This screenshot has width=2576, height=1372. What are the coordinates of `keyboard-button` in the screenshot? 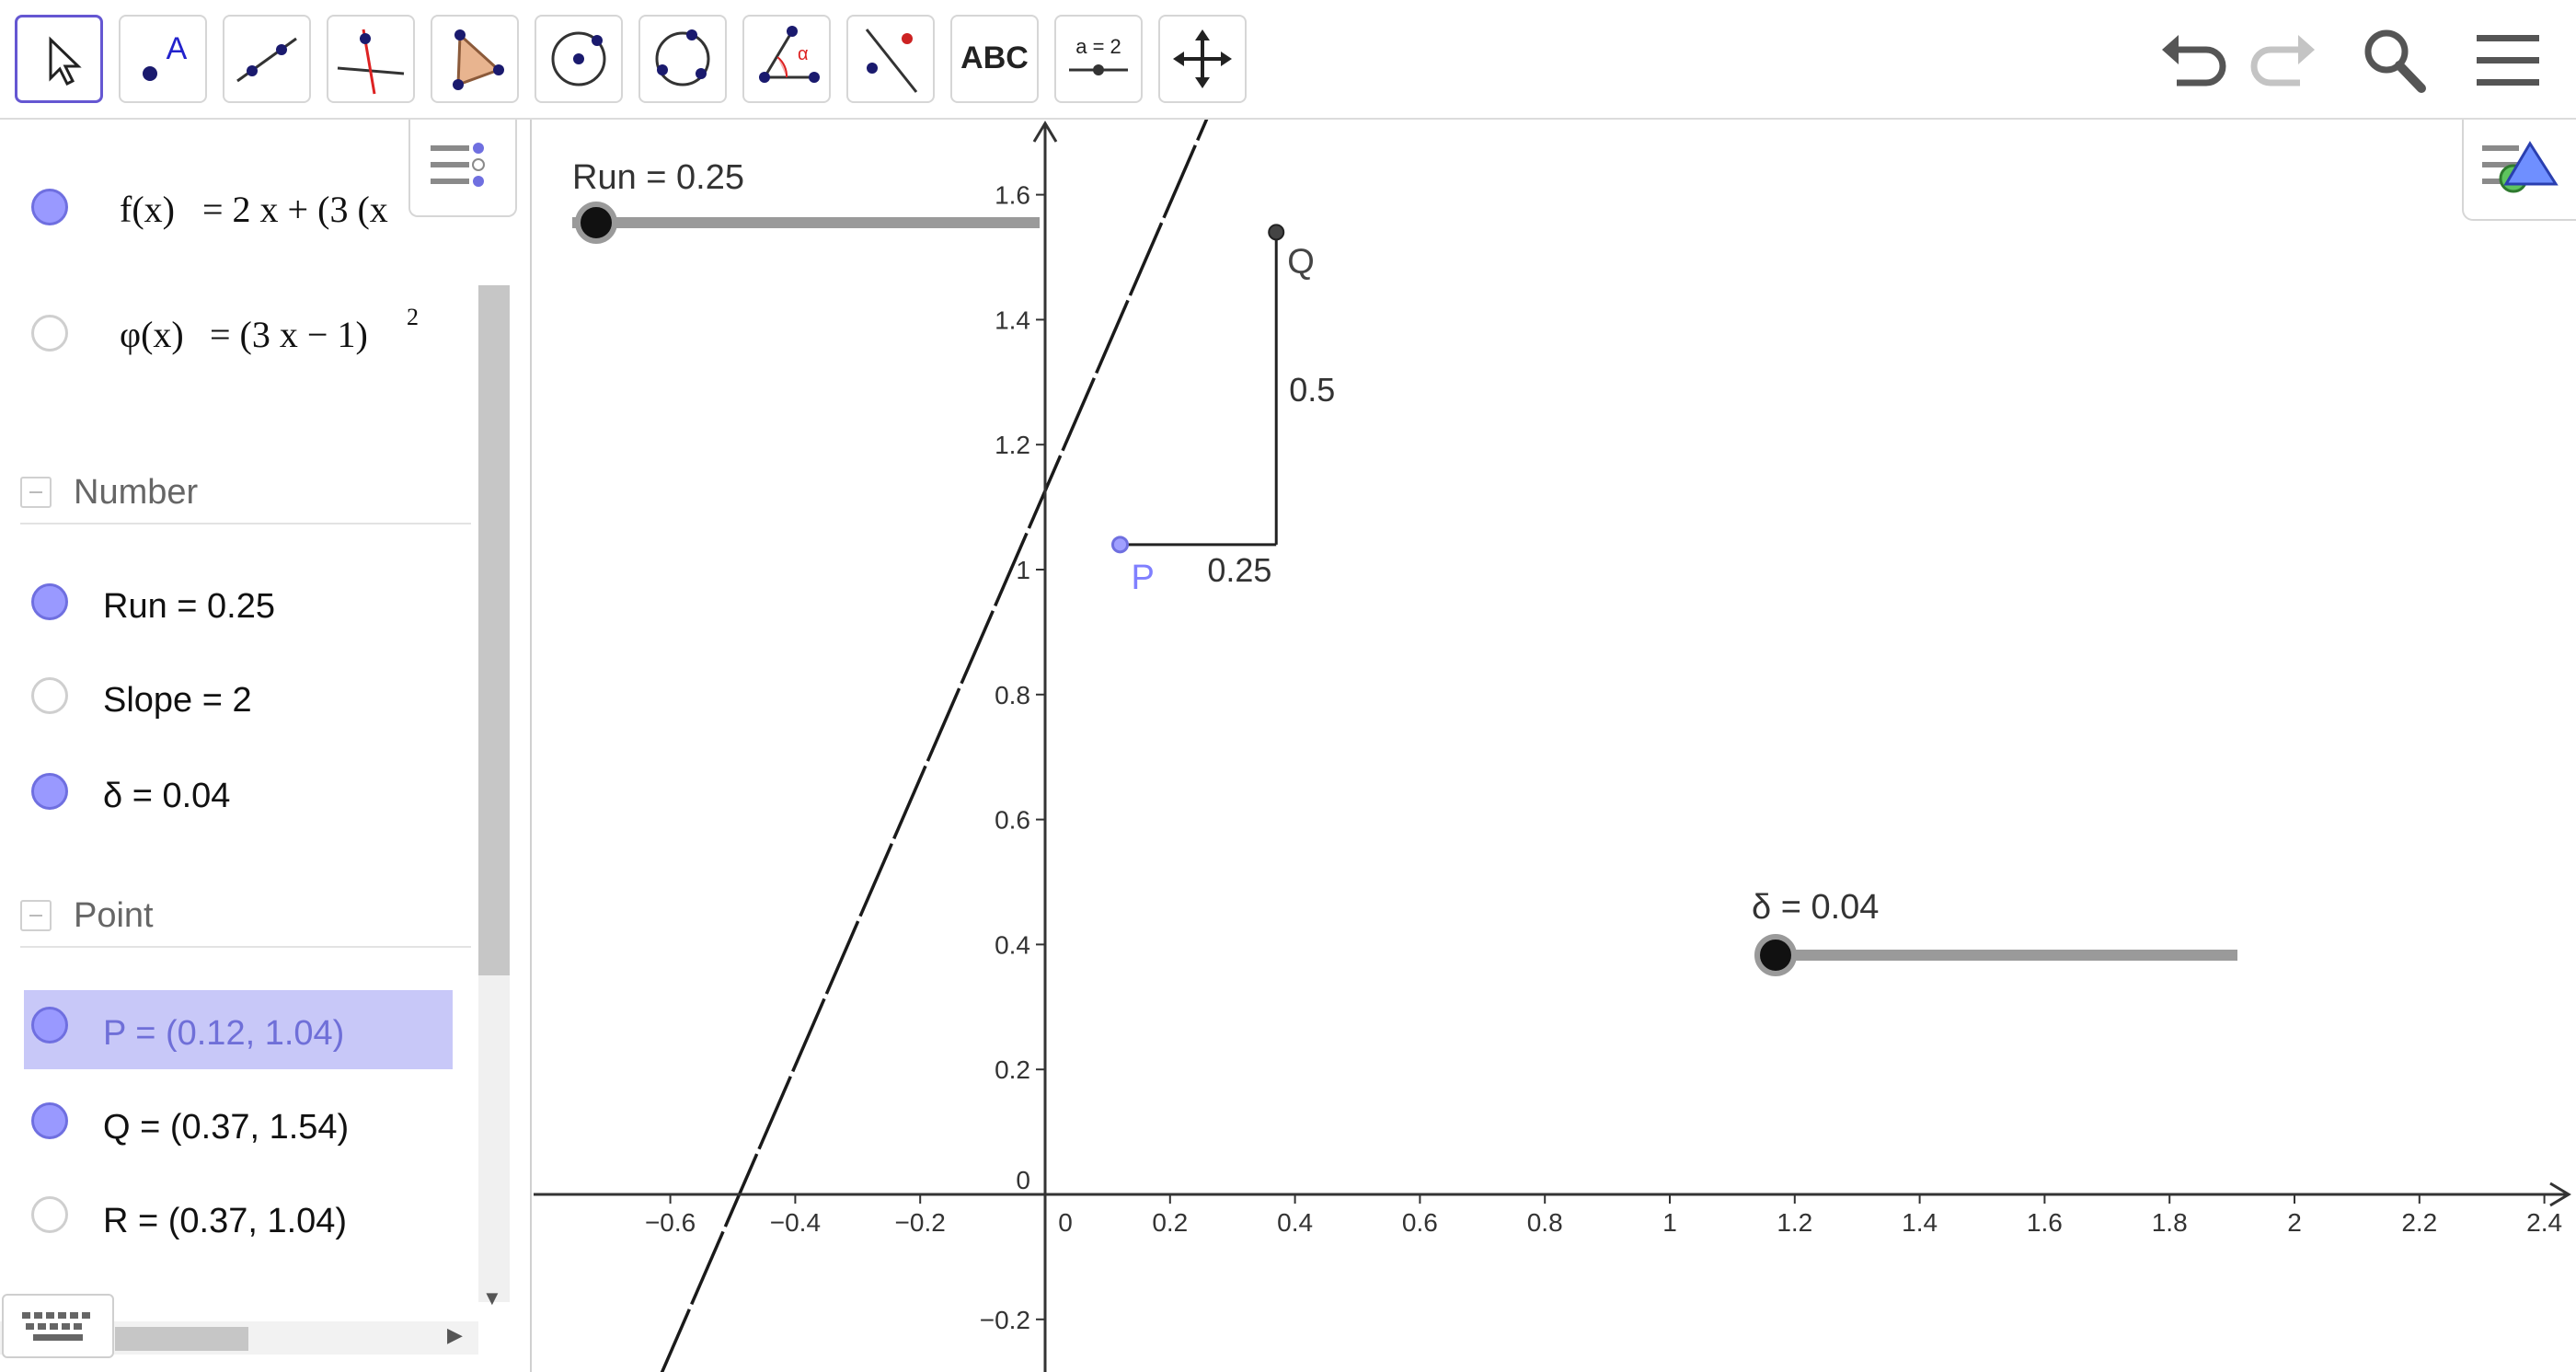 It's located at (58, 1326).